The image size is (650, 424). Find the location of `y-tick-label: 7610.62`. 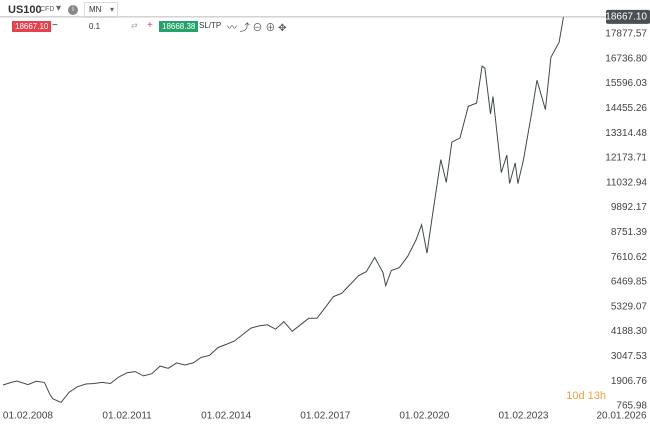

y-tick-label: 7610.62 is located at coordinates (629, 257).